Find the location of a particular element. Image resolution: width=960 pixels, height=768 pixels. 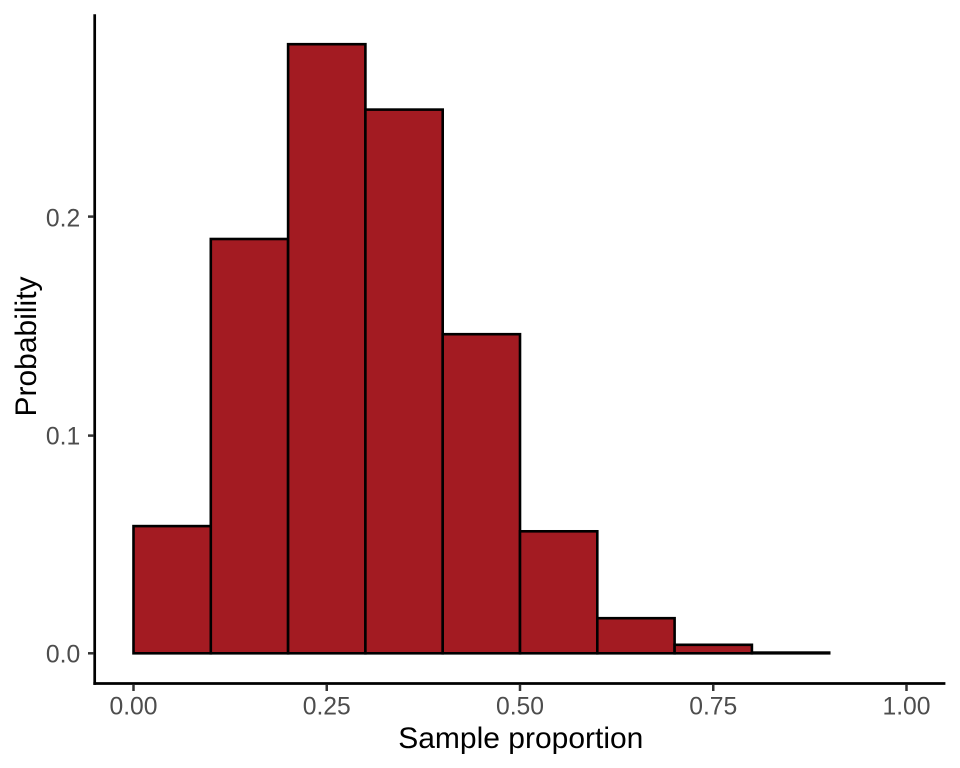

svg-text: 0.00 is located at coordinates (133, 707).